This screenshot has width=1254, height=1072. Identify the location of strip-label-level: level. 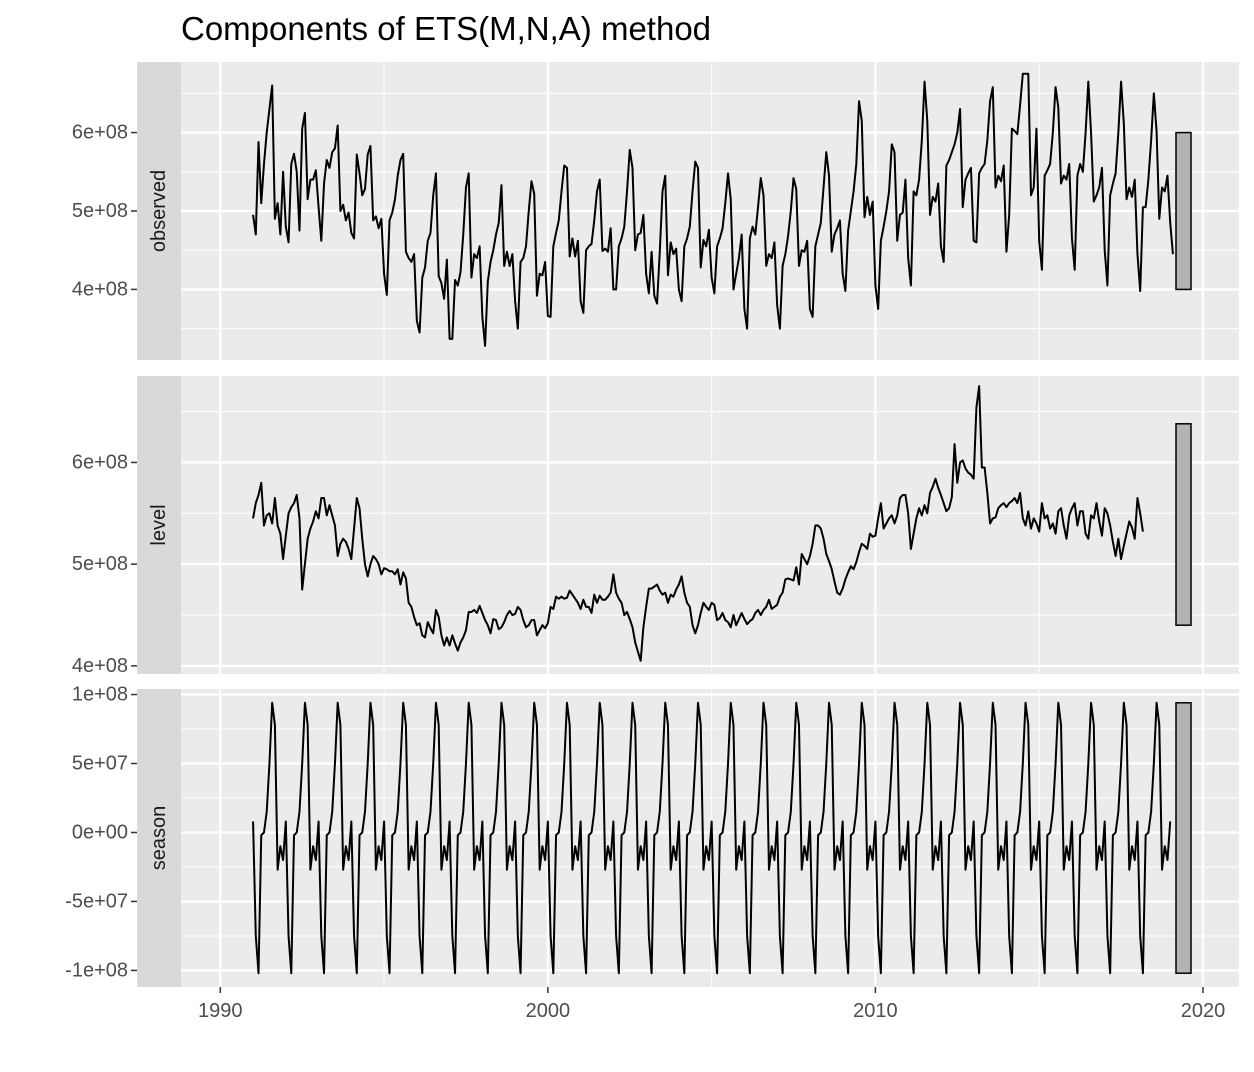
(159, 524).